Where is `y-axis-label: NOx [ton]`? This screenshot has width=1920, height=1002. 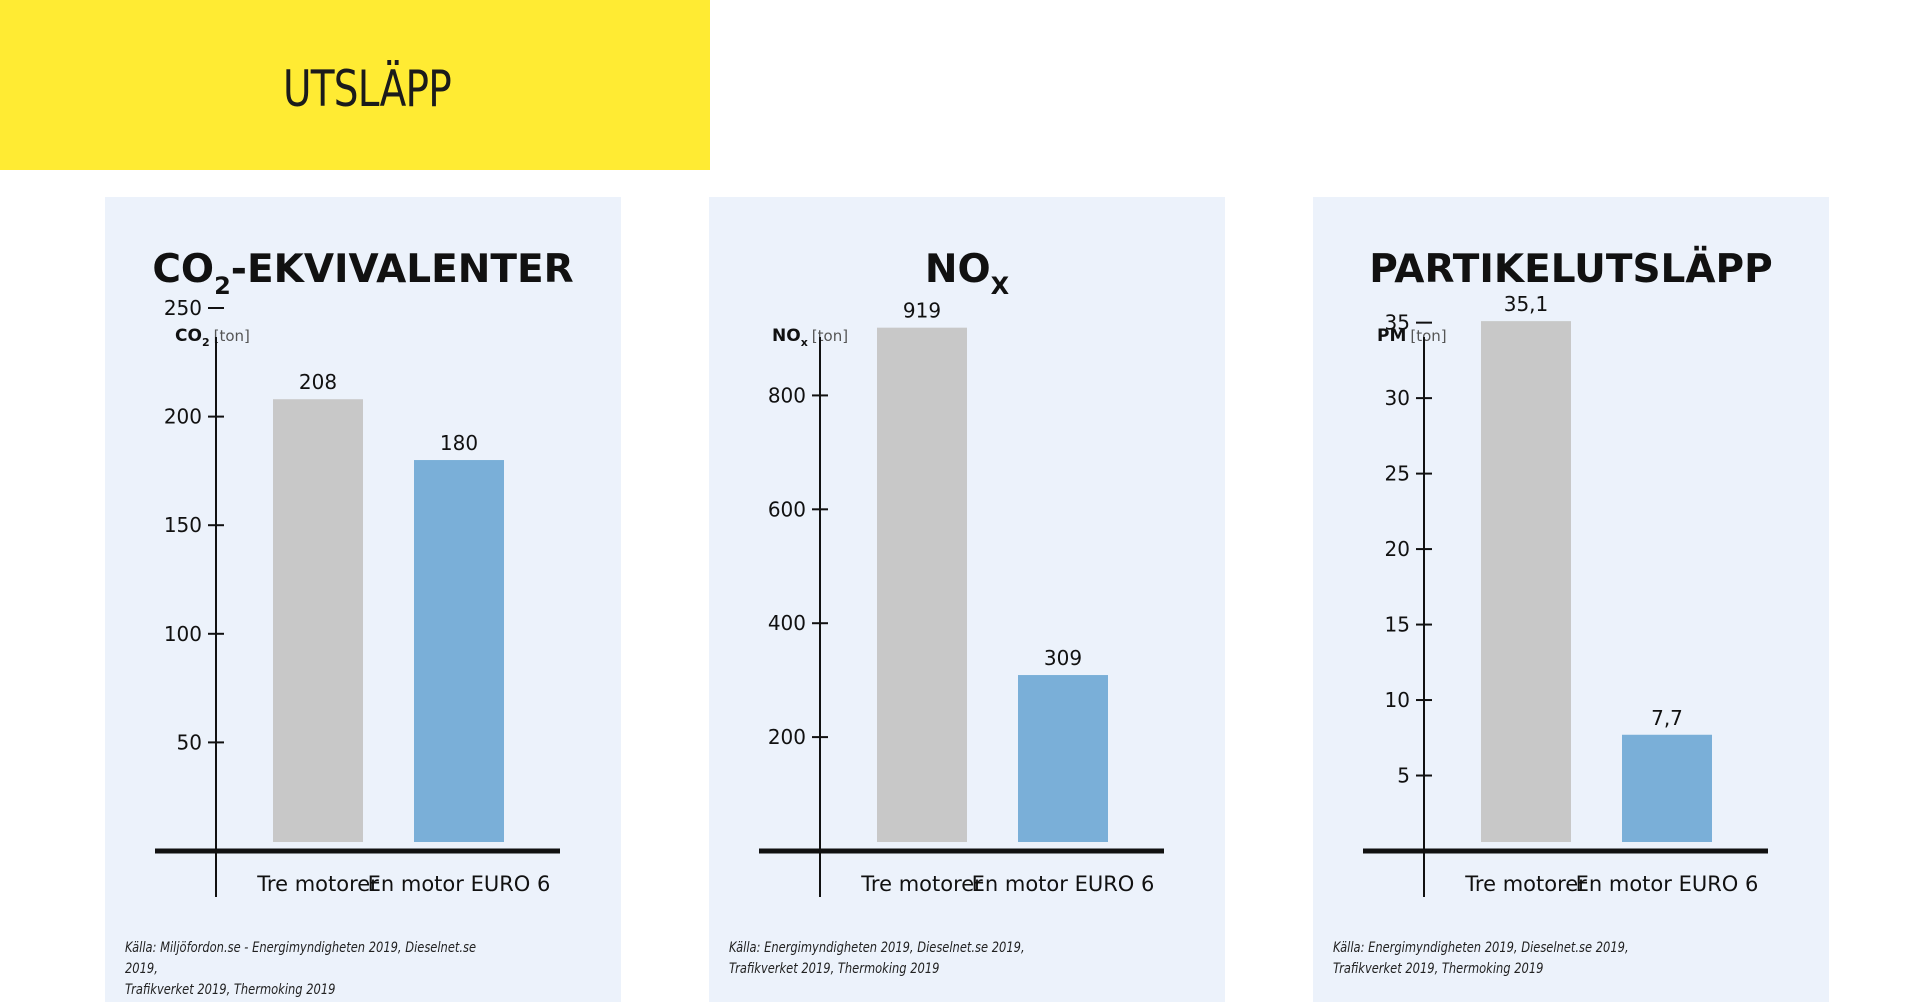
y-axis-label: NOx [ton] is located at coordinates (810, 337).